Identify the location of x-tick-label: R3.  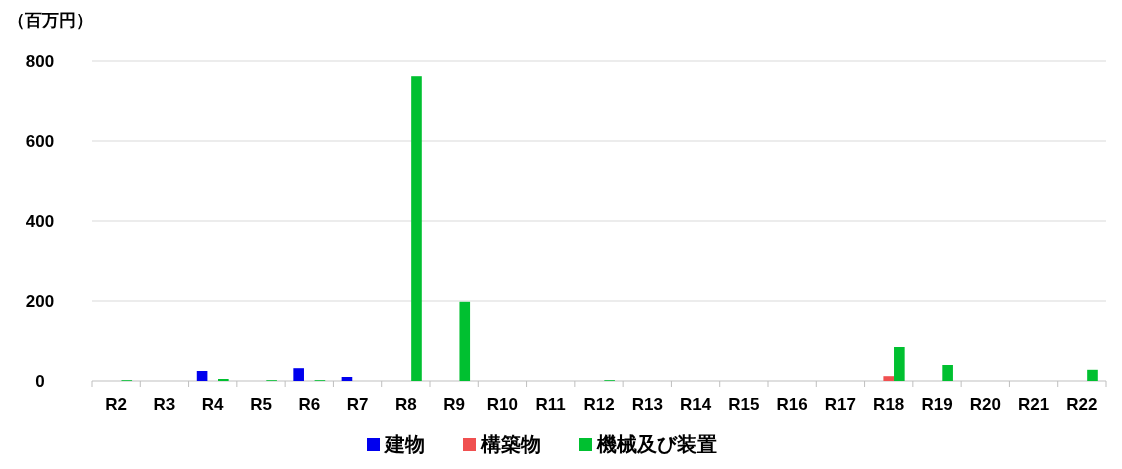
(164, 404).